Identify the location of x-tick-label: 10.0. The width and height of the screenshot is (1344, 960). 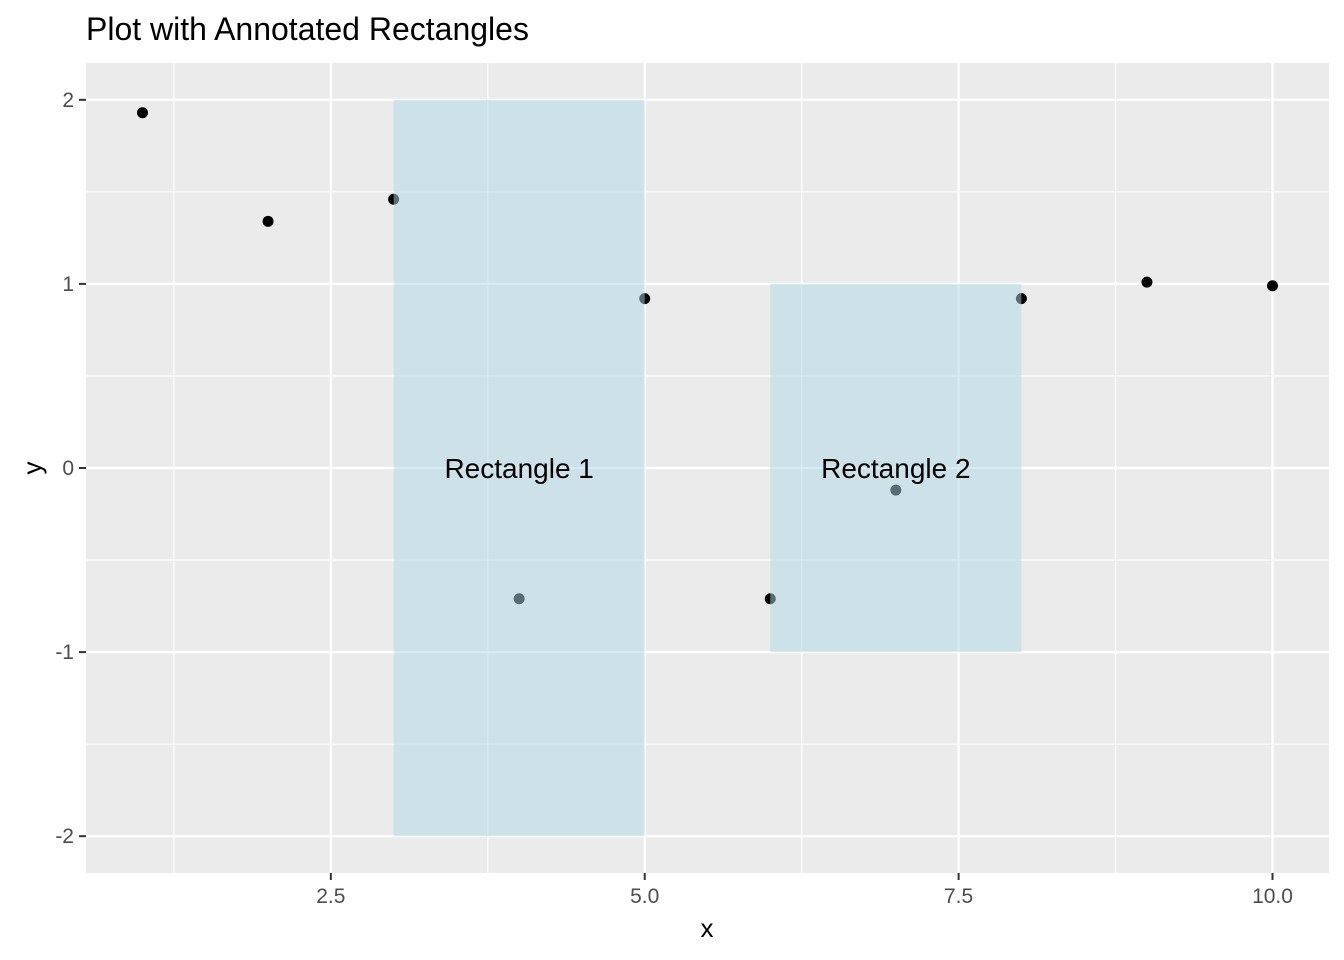
(1272, 896).